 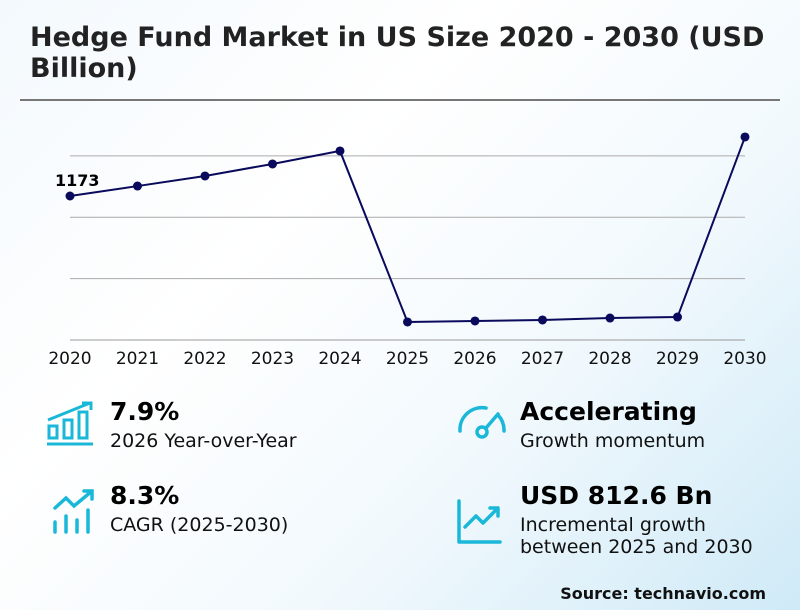 What do you see at coordinates (137, 359) in the screenshot?
I see `x-tick-label: 2021` at bounding box center [137, 359].